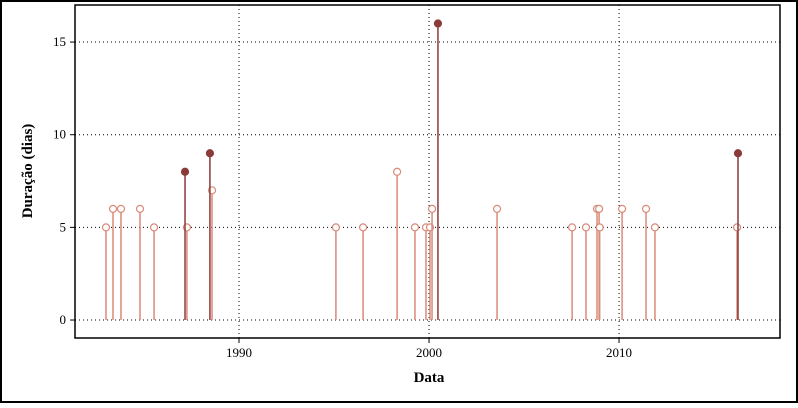 The height and width of the screenshot is (408, 798). What do you see at coordinates (429, 352) in the screenshot?
I see `x-tick-label: 2000` at bounding box center [429, 352].